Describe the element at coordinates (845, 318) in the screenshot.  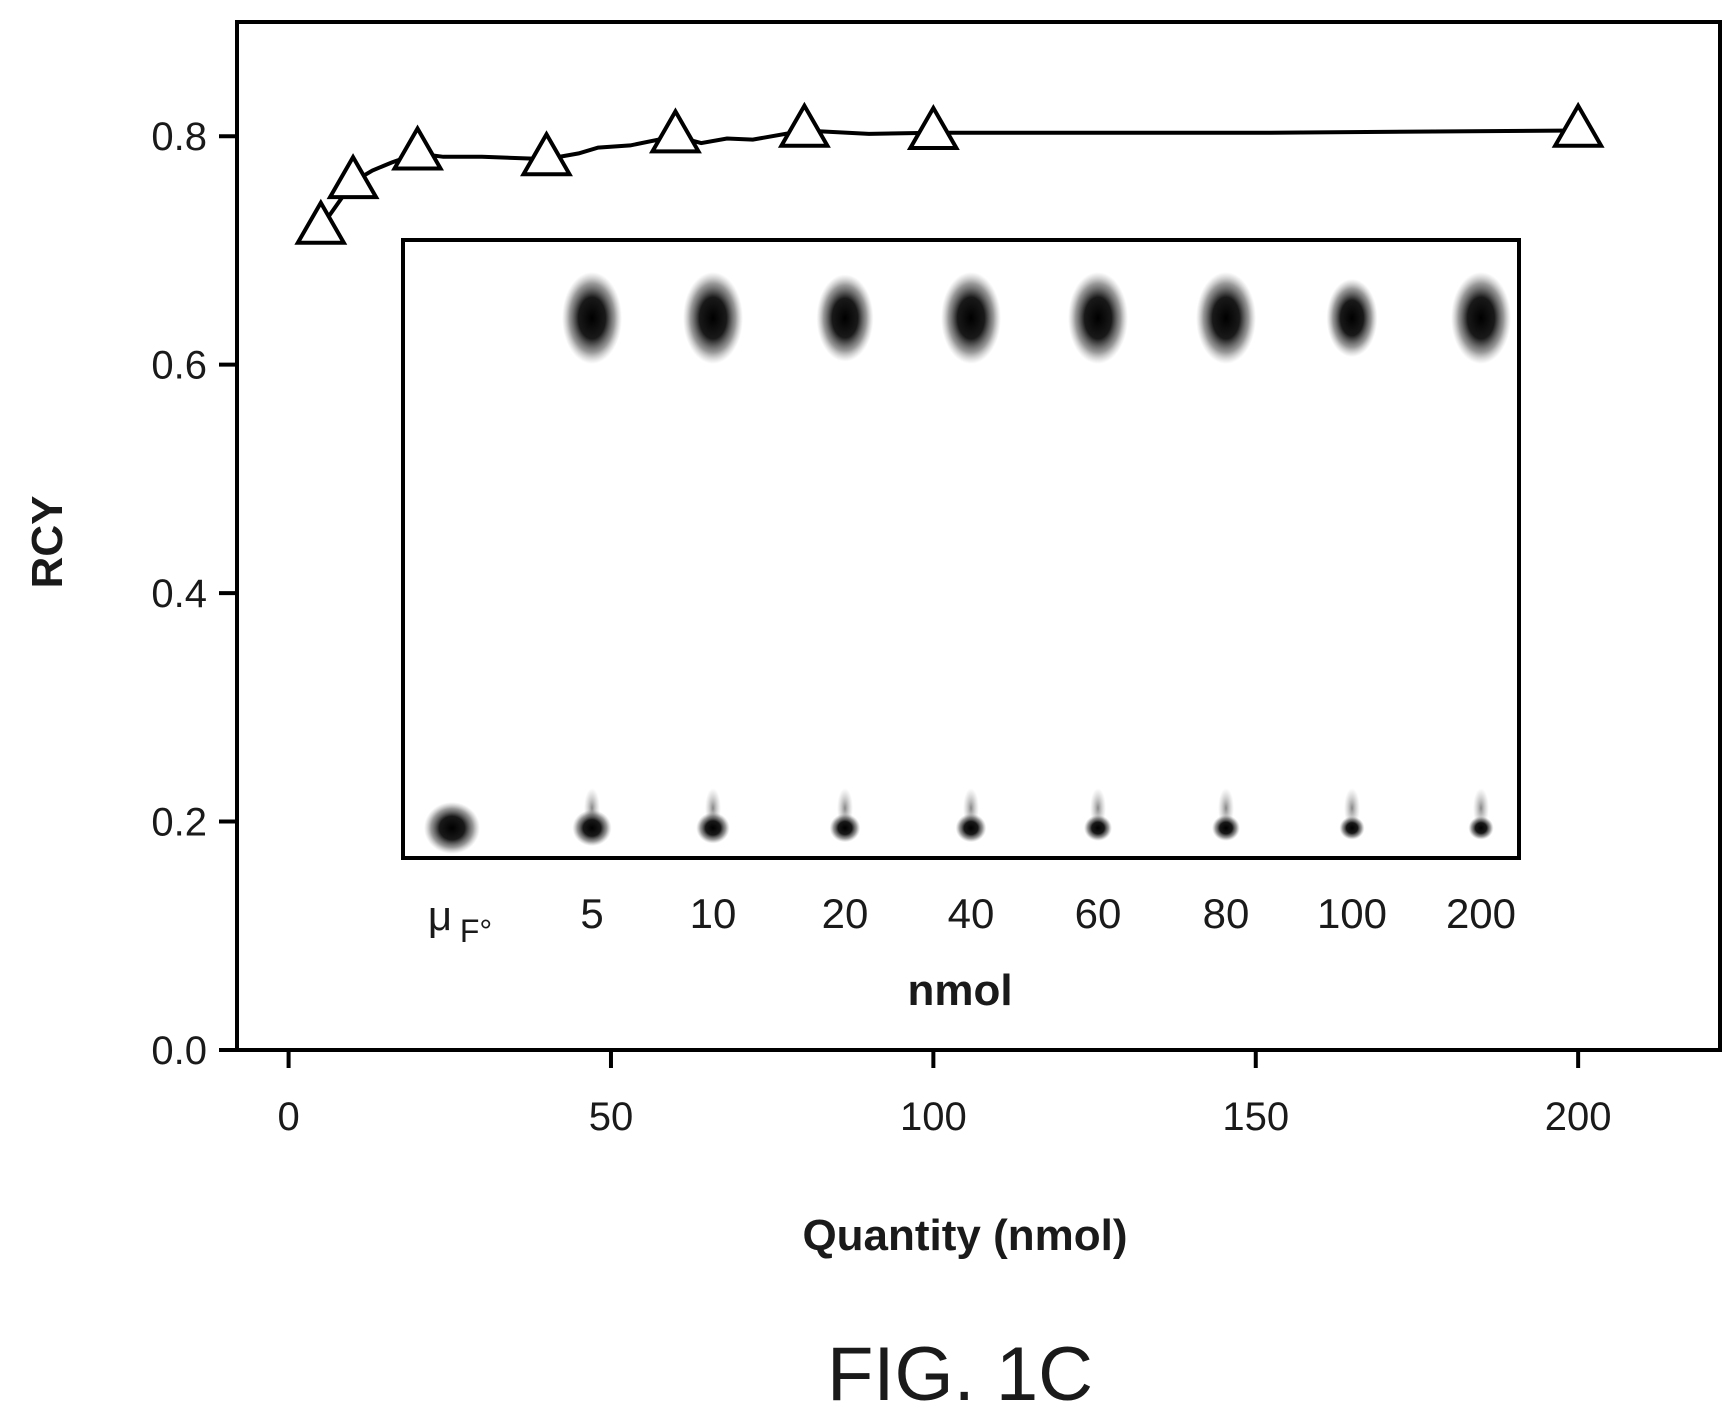
I see `lane-3-top-spot` at that location.